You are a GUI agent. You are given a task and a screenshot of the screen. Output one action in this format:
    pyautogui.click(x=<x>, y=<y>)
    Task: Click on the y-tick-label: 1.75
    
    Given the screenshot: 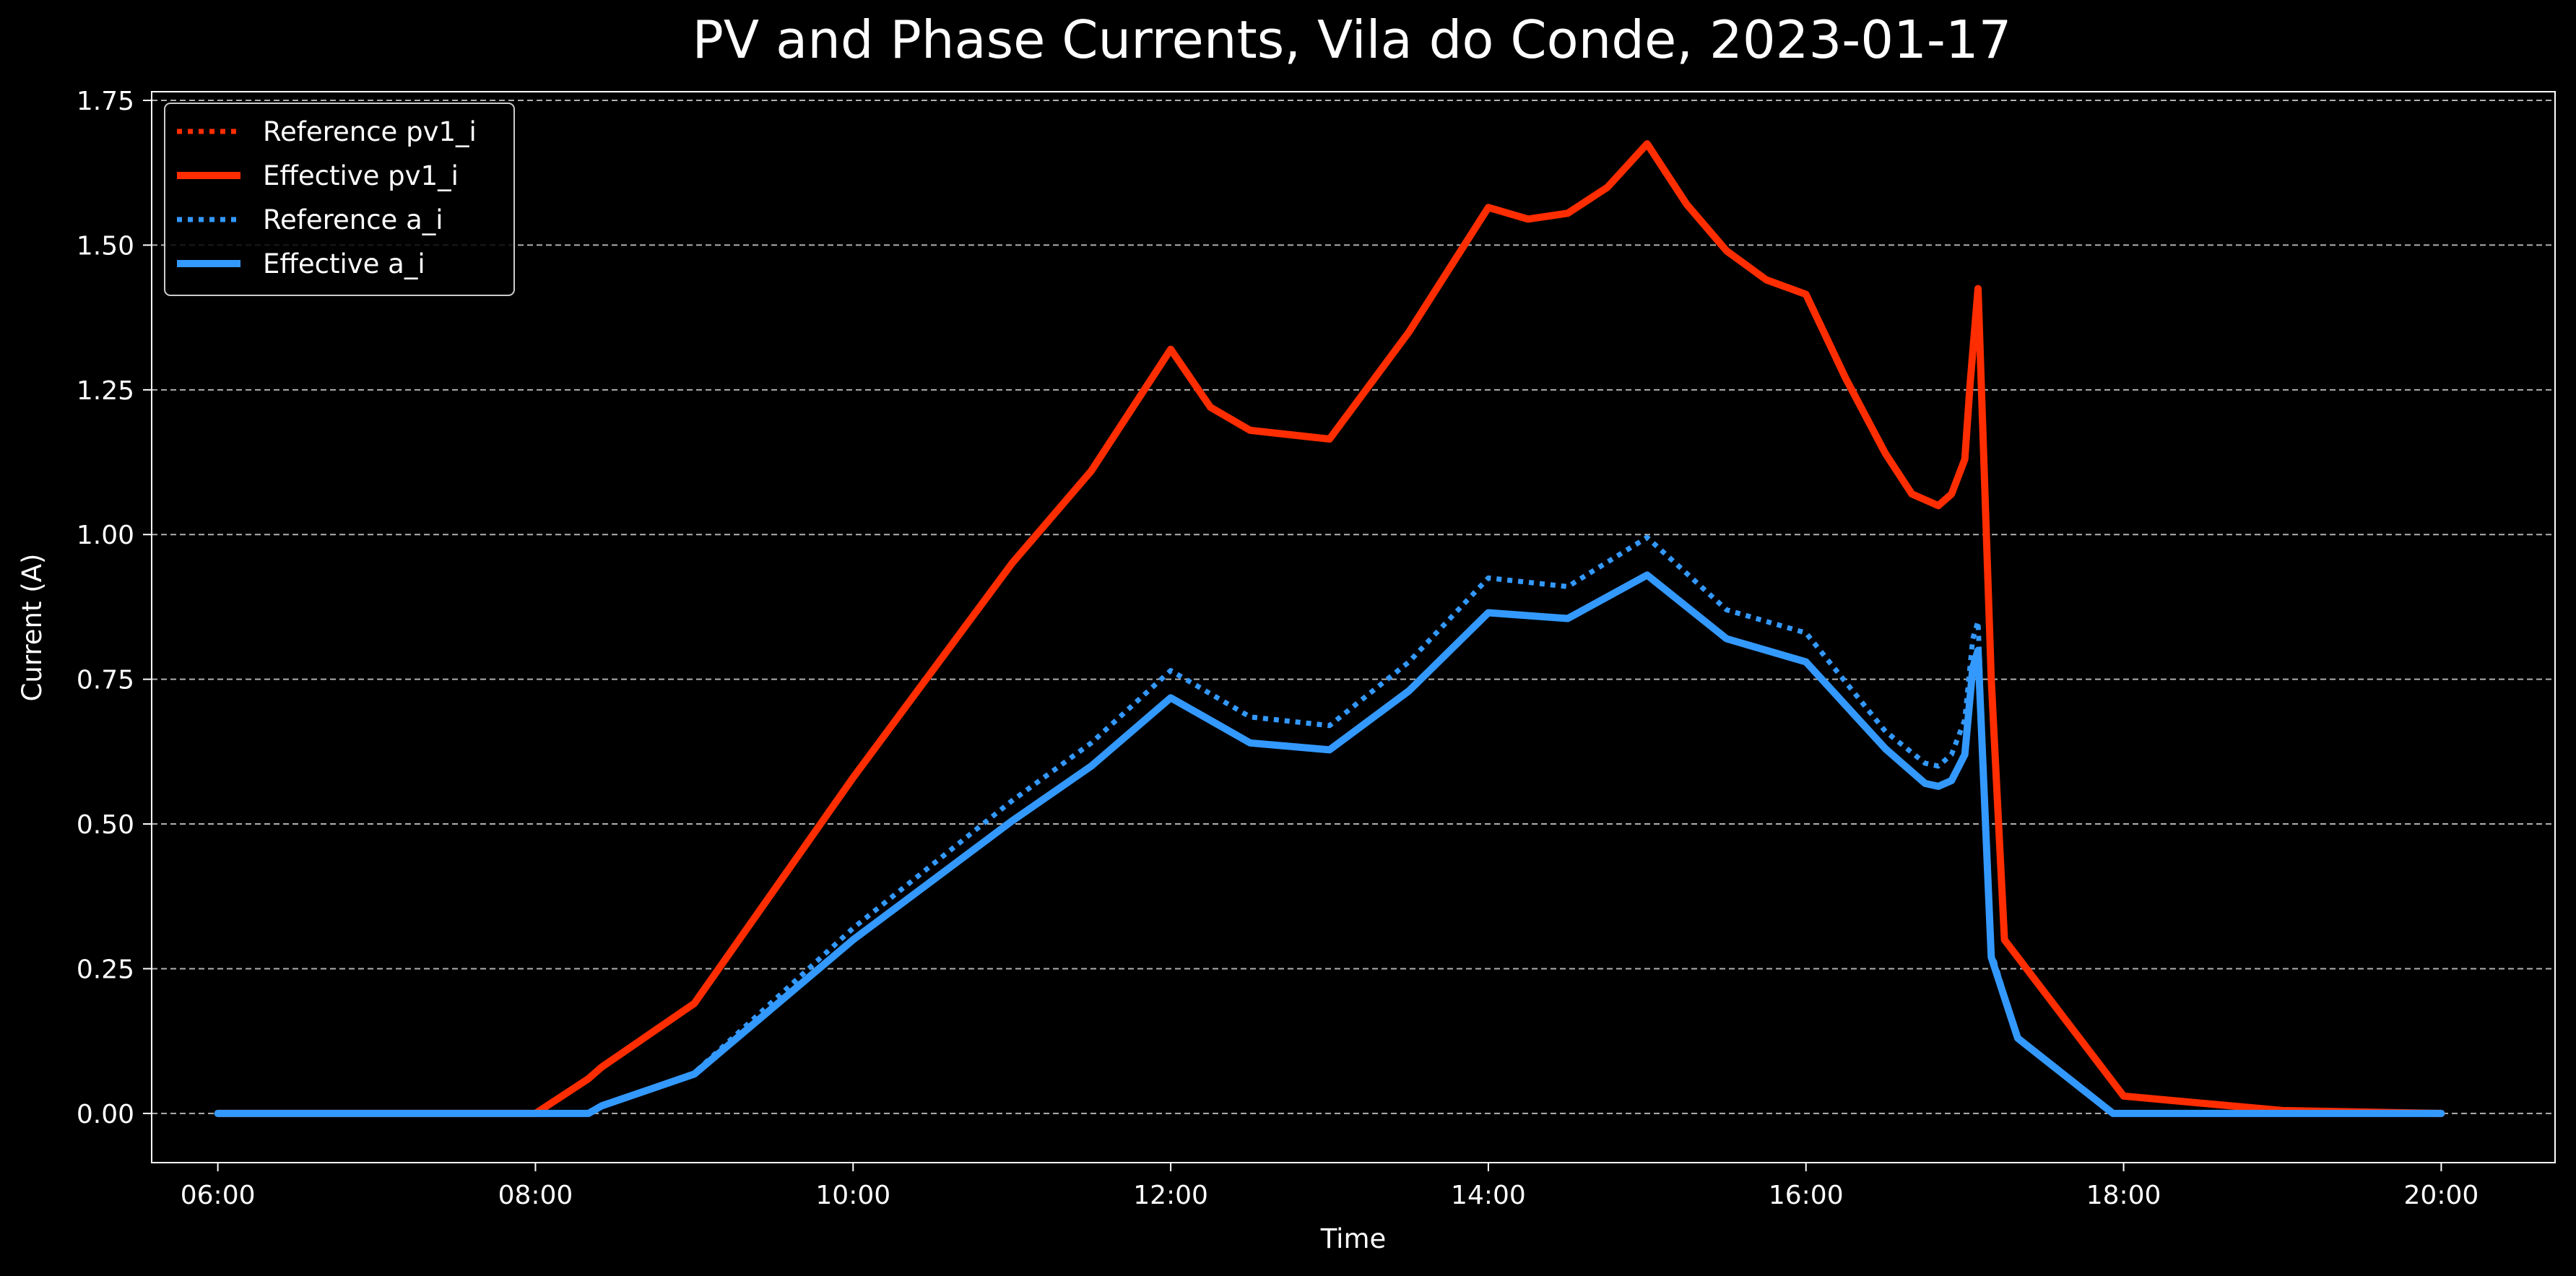 What is the action you would take?
    pyautogui.click(x=105, y=102)
    